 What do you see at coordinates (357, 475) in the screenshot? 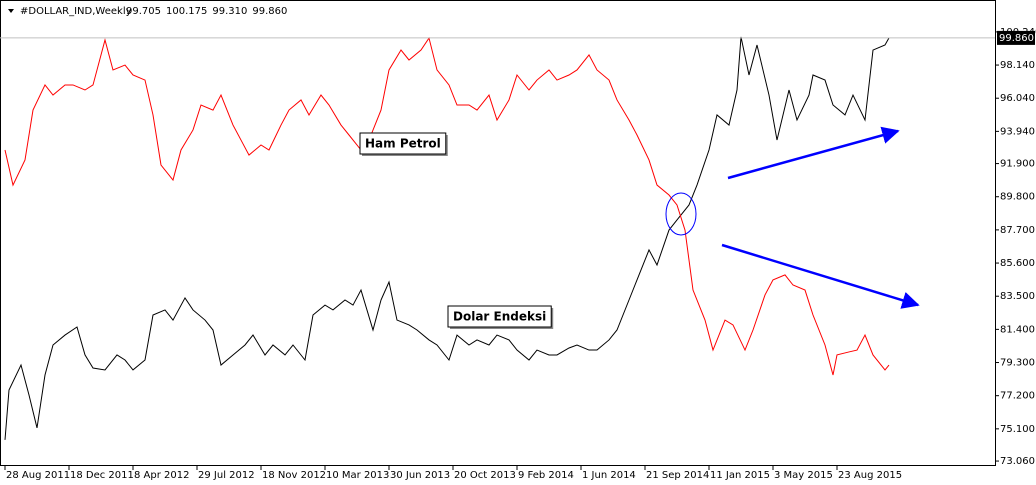
I see `x-tick-label: 10 Mar 2013` at bounding box center [357, 475].